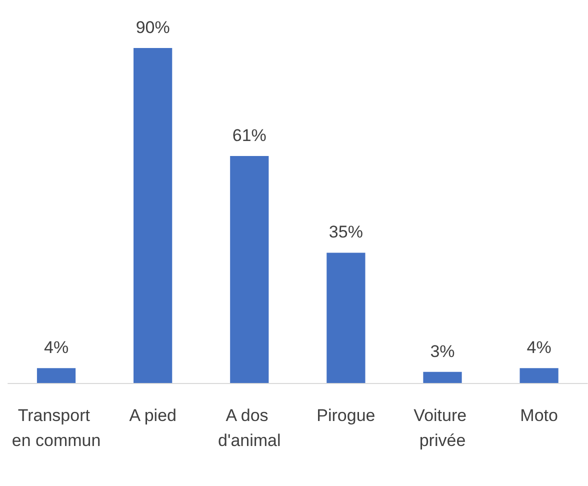  What do you see at coordinates (443, 428) in the screenshot?
I see `x-tick-label: Voiture privée` at bounding box center [443, 428].